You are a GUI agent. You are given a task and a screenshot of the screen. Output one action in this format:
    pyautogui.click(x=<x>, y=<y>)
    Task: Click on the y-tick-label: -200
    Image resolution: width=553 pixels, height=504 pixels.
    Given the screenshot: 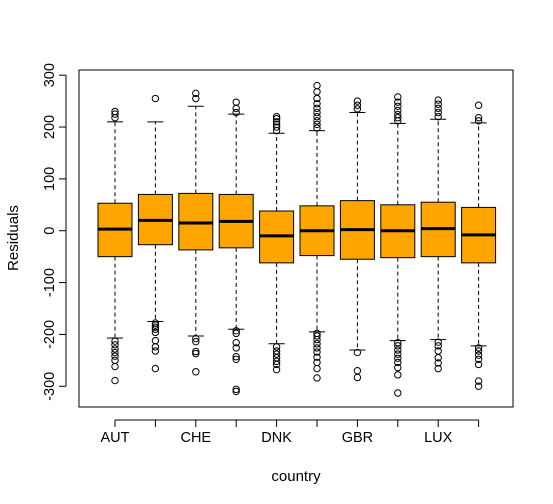 What is the action you would take?
    pyautogui.click(x=50, y=334)
    